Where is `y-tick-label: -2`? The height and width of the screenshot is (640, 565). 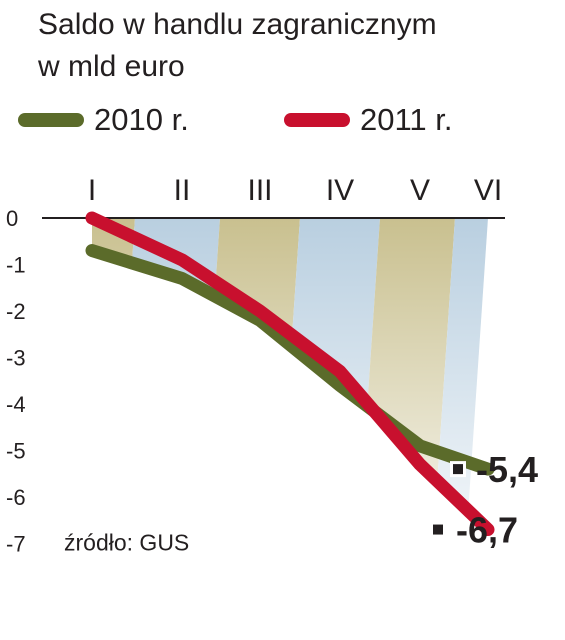
y-tick-label: -2 is located at coordinates (16, 311).